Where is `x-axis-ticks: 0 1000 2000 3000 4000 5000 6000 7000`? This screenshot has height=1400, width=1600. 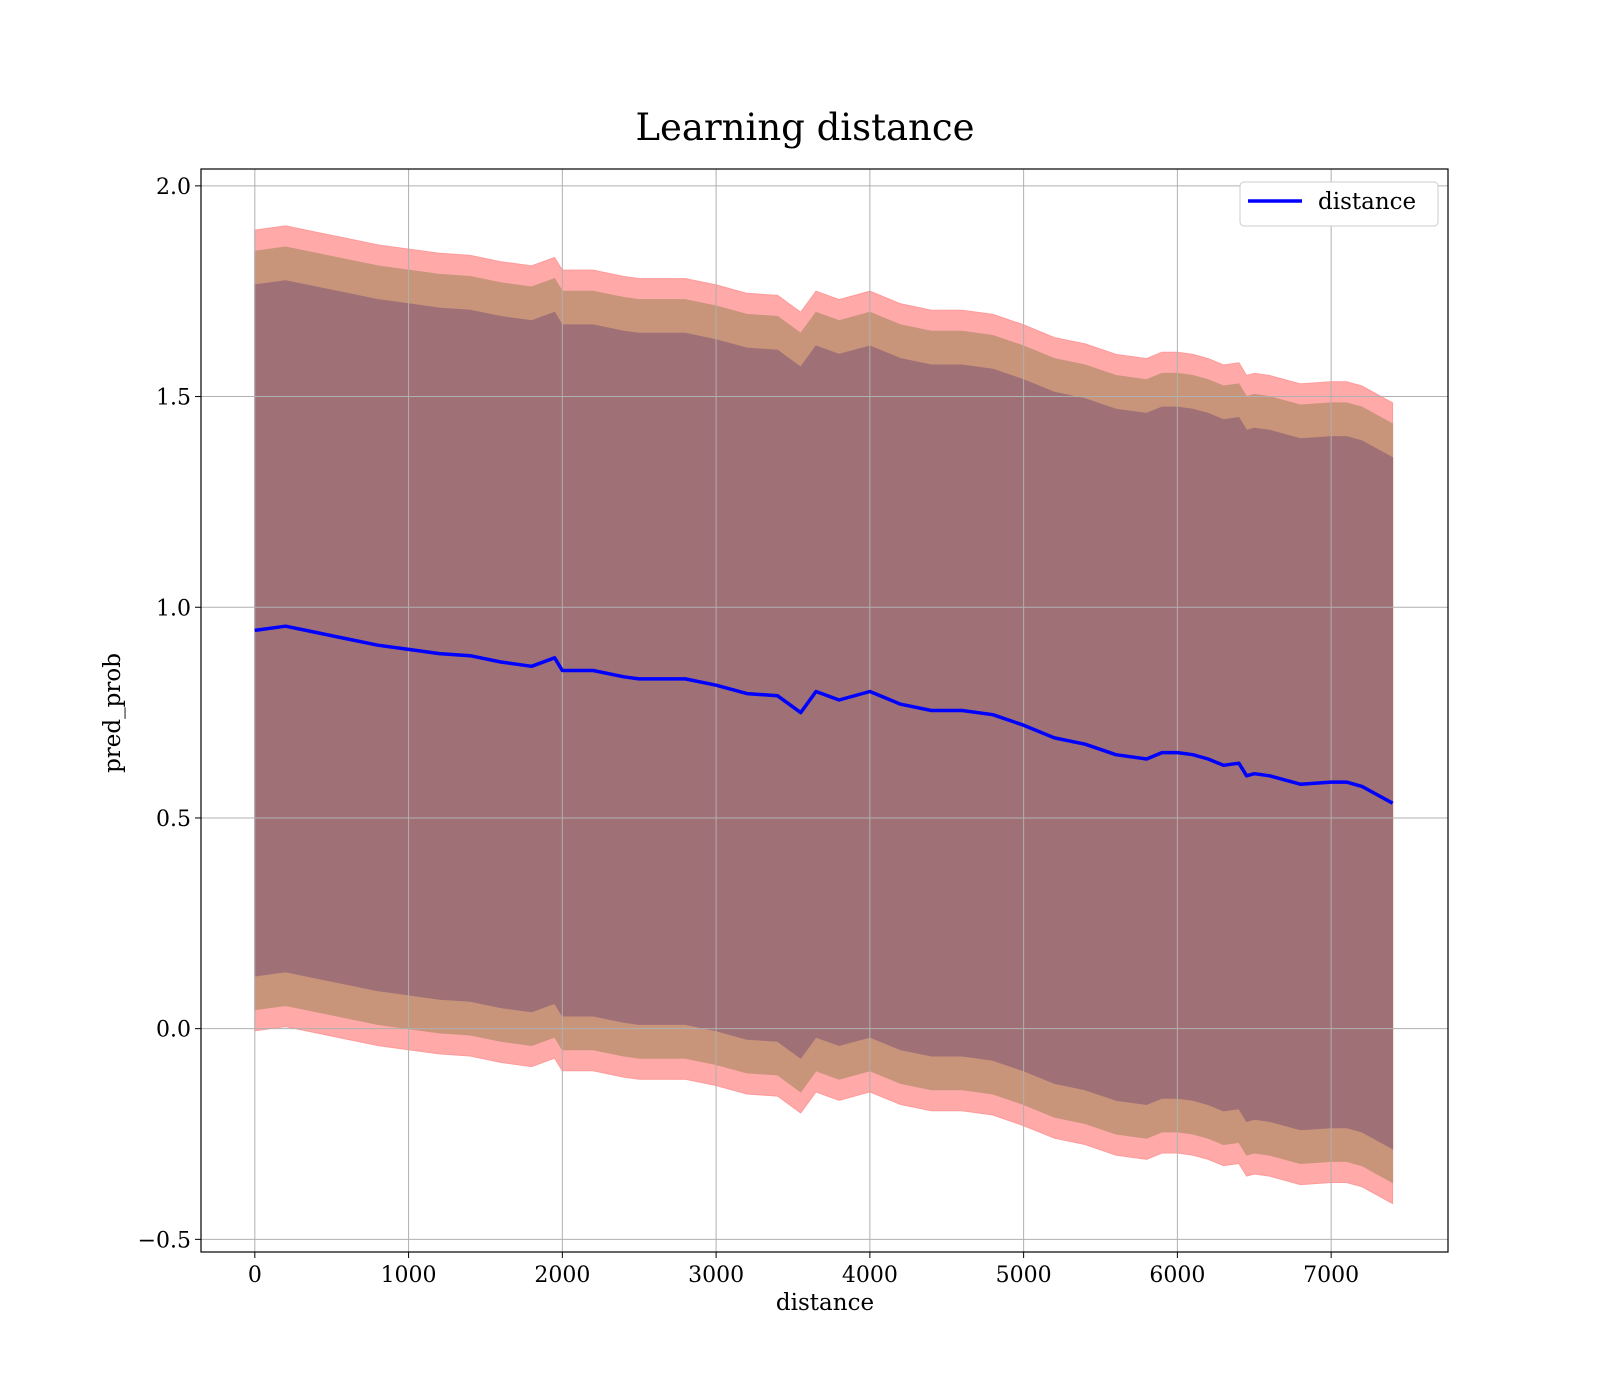
x-axis-ticks: 0 1000 2000 3000 4000 5000 6000 7000 is located at coordinates (803, 1270).